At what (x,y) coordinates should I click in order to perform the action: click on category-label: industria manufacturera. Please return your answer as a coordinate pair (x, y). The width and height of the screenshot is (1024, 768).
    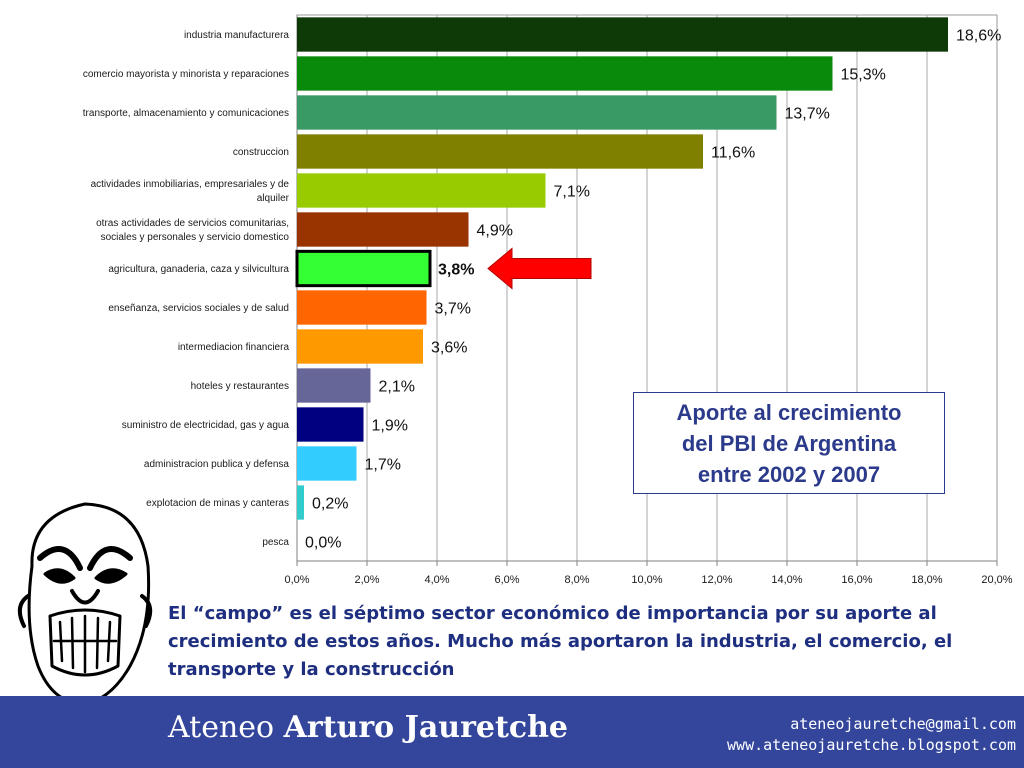
    Looking at the image, I should click on (236, 35).